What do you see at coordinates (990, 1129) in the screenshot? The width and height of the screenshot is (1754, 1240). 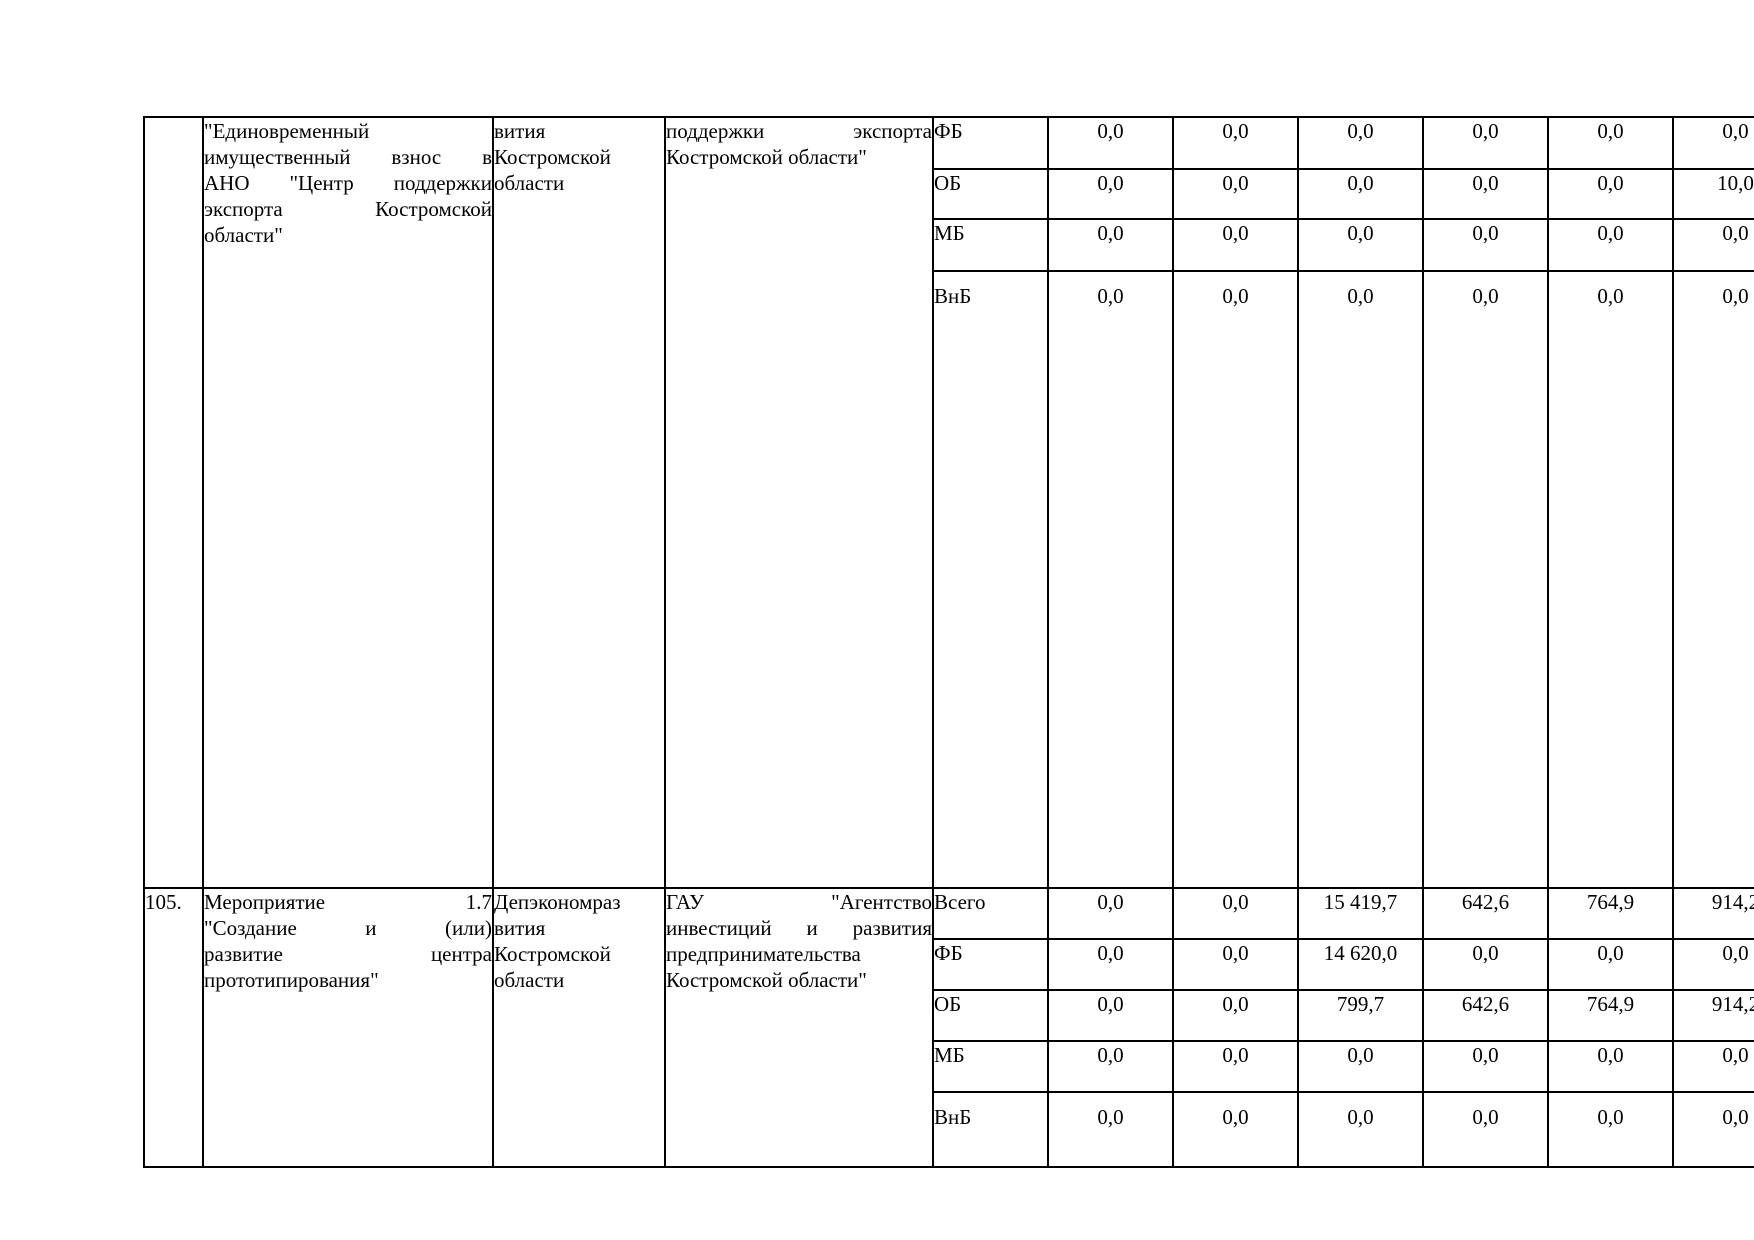 I see `funding-source-label: ВнБ` at bounding box center [990, 1129].